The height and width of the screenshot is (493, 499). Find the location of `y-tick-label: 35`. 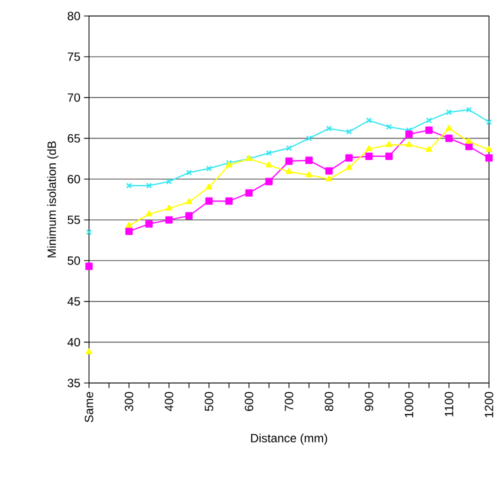

y-tick-label: 35 is located at coordinates (74, 383).